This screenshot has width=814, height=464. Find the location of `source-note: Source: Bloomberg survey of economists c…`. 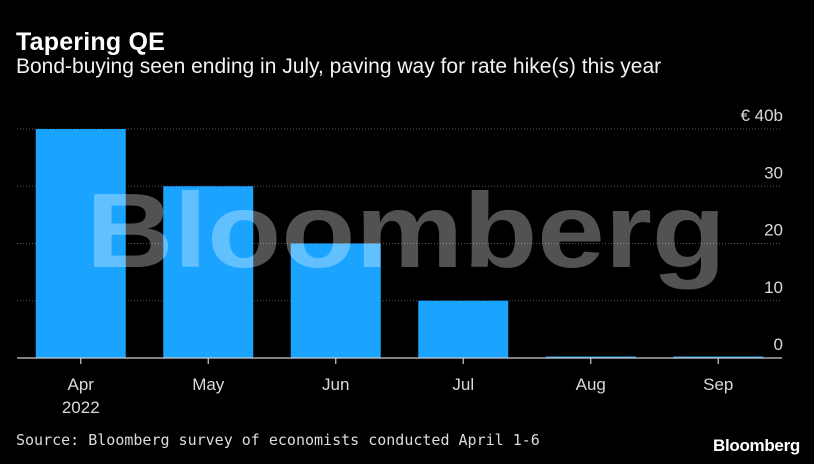

source-note: Source: Bloomberg survey of economists c… is located at coordinates (278, 440).